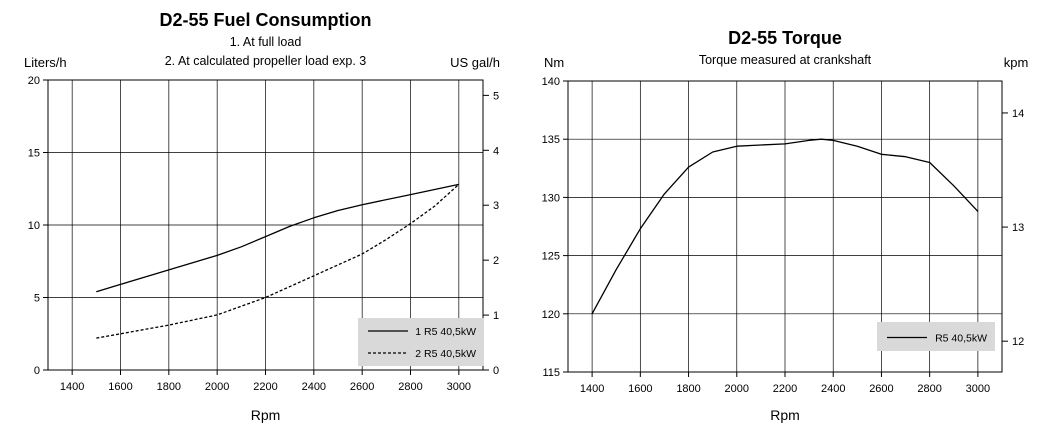 The image size is (1037, 430). Describe the element at coordinates (551, 198) in the screenshot. I see `y-tick-label: 130` at that location.